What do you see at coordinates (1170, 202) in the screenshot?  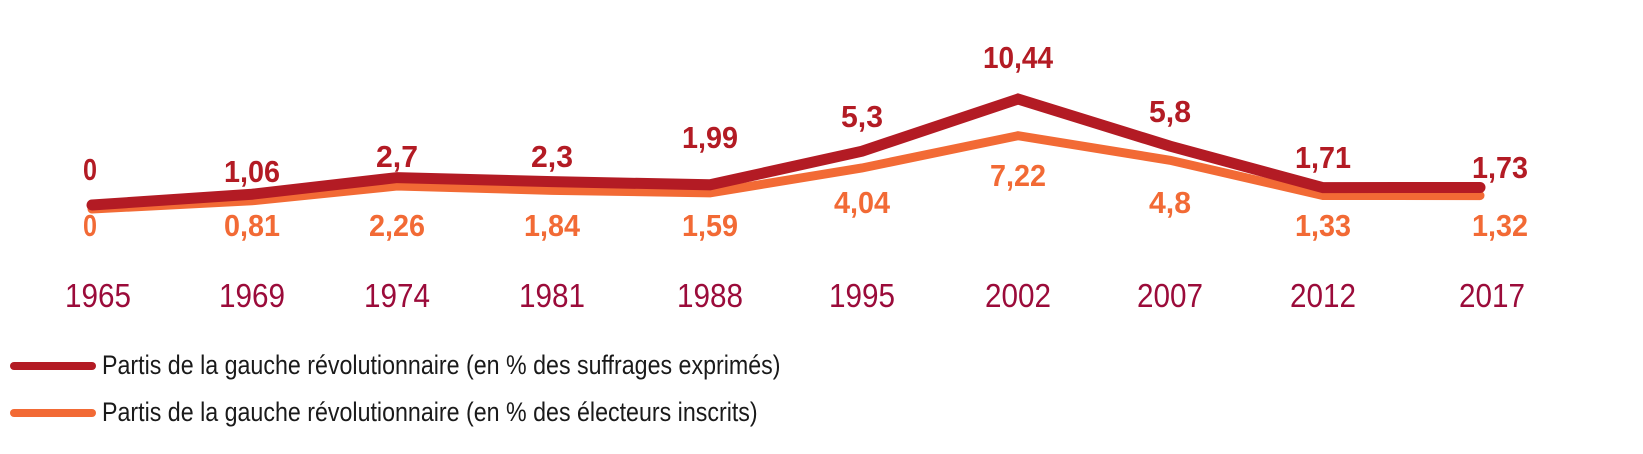 I see `data-label-electeurs-inscrits: 4,8` at bounding box center [1170, 202].